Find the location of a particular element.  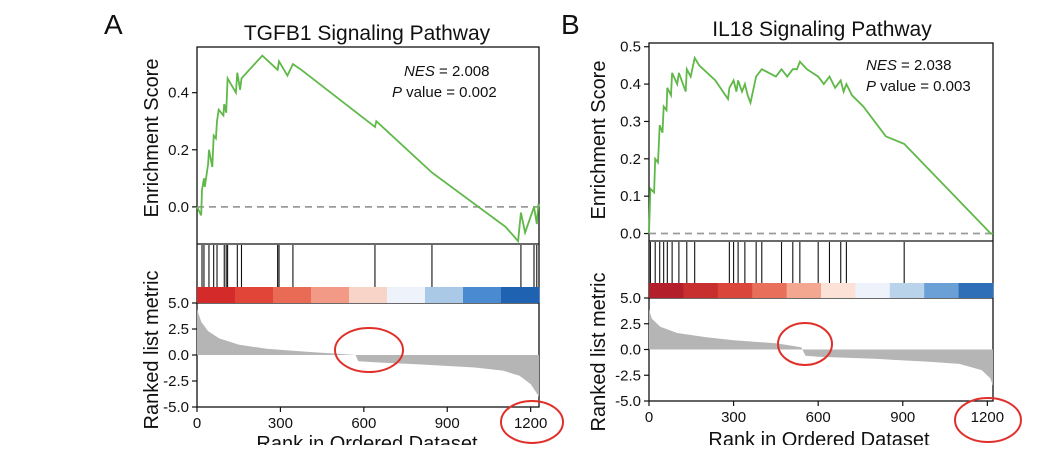

panel-a-pvalue: P value = 0.002 is located at coordinates (444, 92).